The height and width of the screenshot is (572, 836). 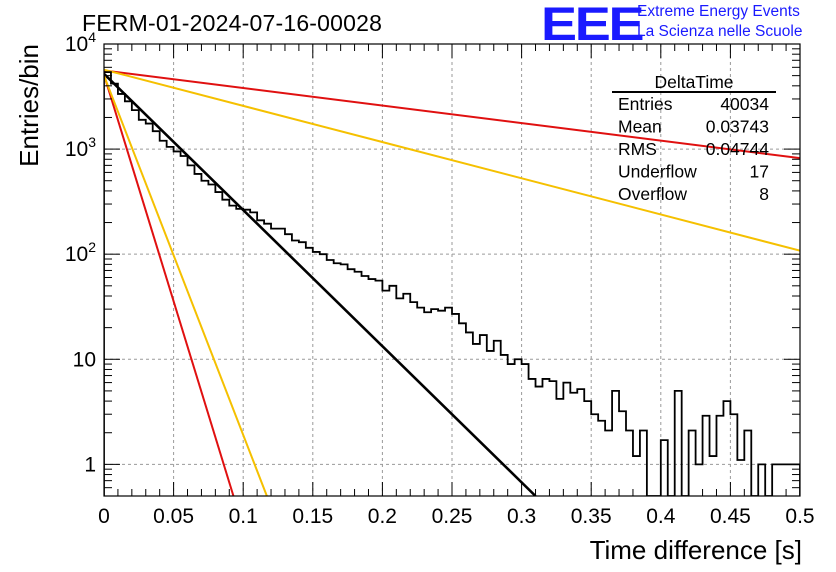 What do you see at coordinates (652, 194) in the screenshot?
I see `stats-label-overflow: Overflow` at bounding box center [652, 194].